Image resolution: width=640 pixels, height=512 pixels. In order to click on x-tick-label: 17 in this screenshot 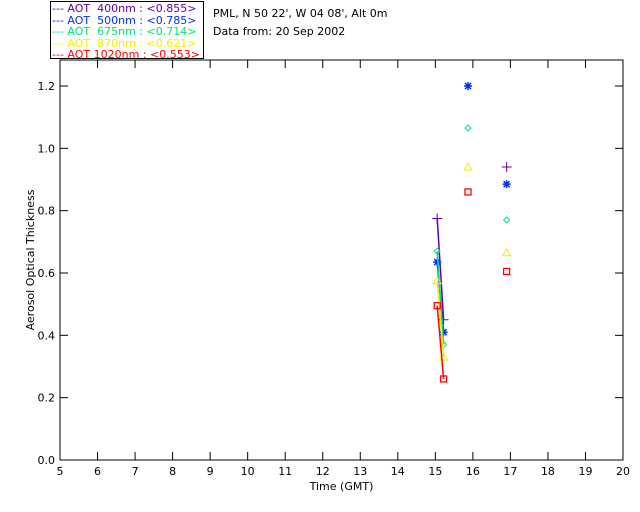, I will do `click(510, 471)`.